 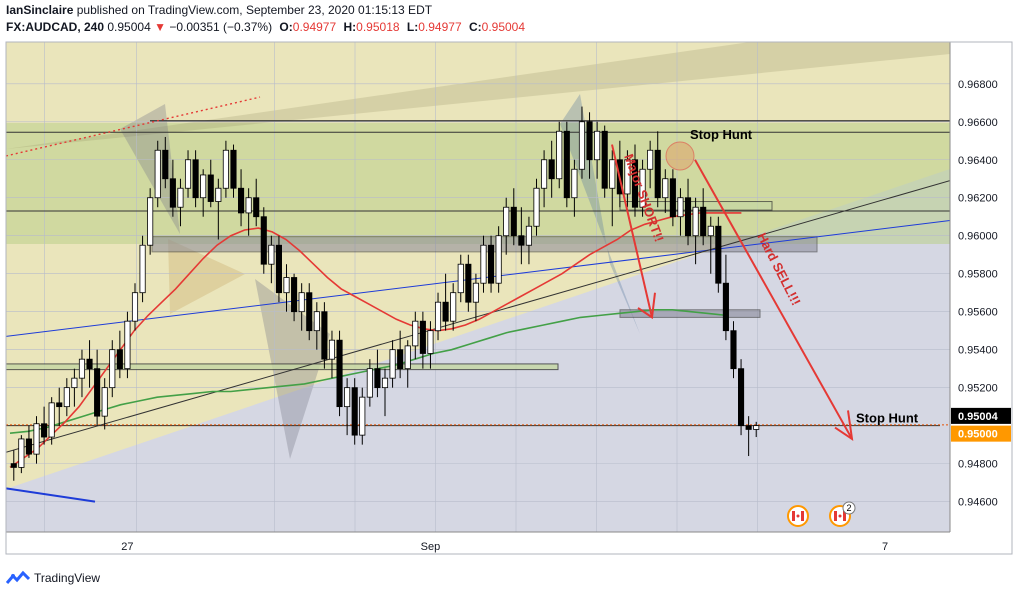 I want to click on high-value: 0.95018, so click(x=378, y=27).